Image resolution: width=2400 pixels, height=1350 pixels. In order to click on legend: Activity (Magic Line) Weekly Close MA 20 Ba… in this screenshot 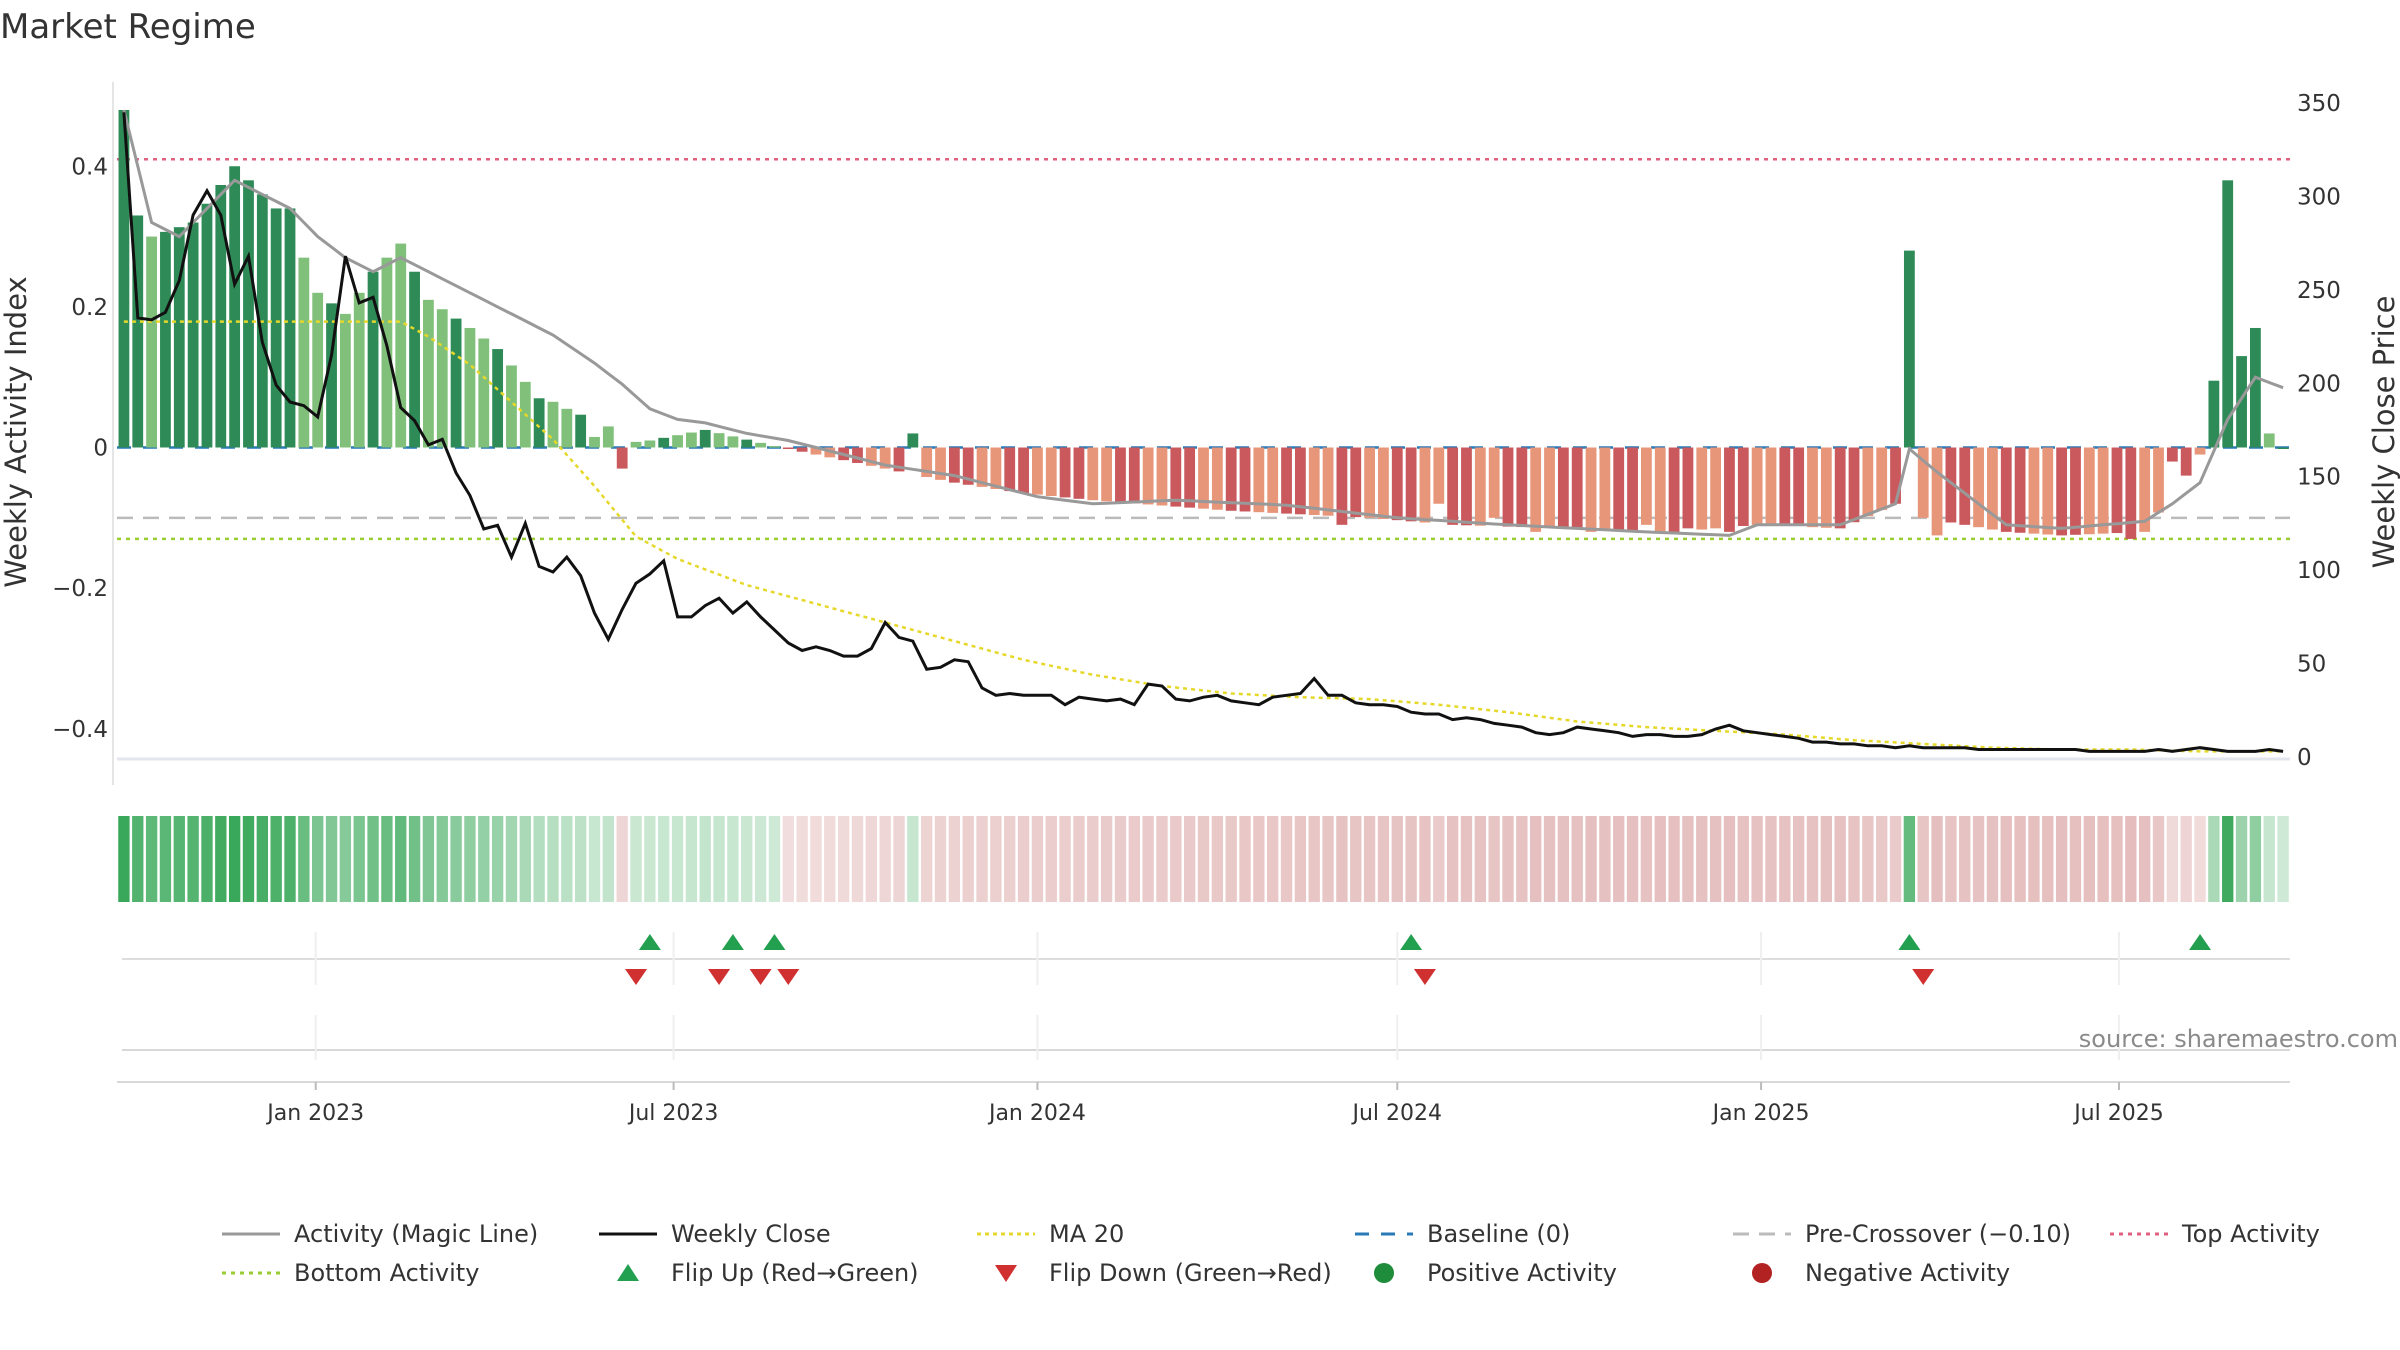, I will do `click(1271, 1253)`.